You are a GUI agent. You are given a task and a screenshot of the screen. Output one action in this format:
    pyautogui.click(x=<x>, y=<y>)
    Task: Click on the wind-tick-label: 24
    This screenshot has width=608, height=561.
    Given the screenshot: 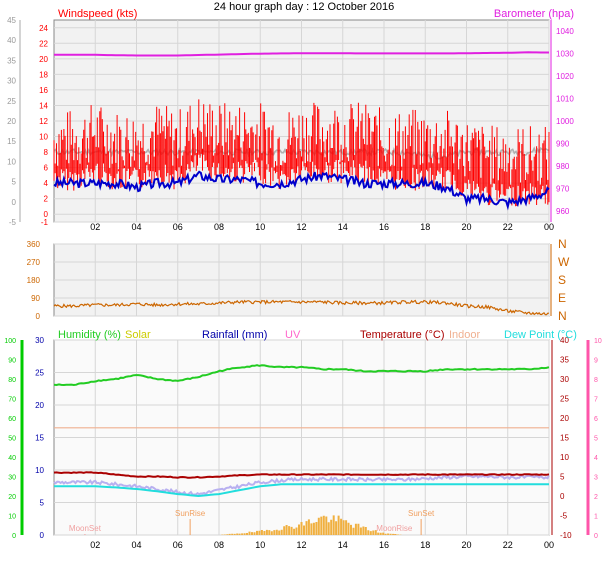 What is the action you would take?
    pyautogui.click(x=43, y=28)
    